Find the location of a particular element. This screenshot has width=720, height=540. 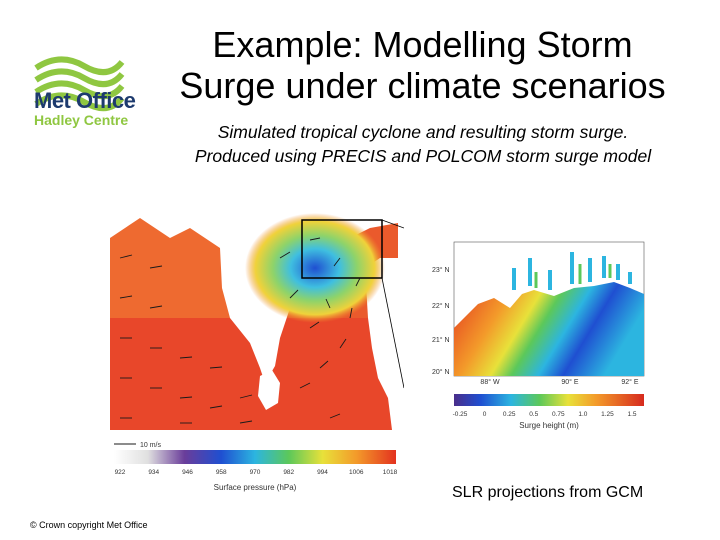

pressure-tick: 922 is located at coordinates (120, 472).